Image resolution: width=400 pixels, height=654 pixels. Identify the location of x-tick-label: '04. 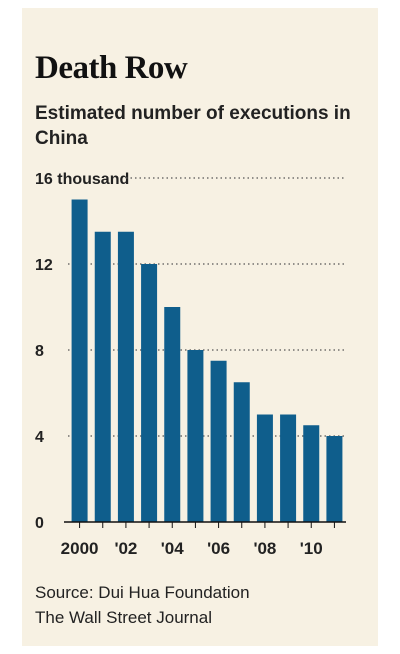
(172, 548).